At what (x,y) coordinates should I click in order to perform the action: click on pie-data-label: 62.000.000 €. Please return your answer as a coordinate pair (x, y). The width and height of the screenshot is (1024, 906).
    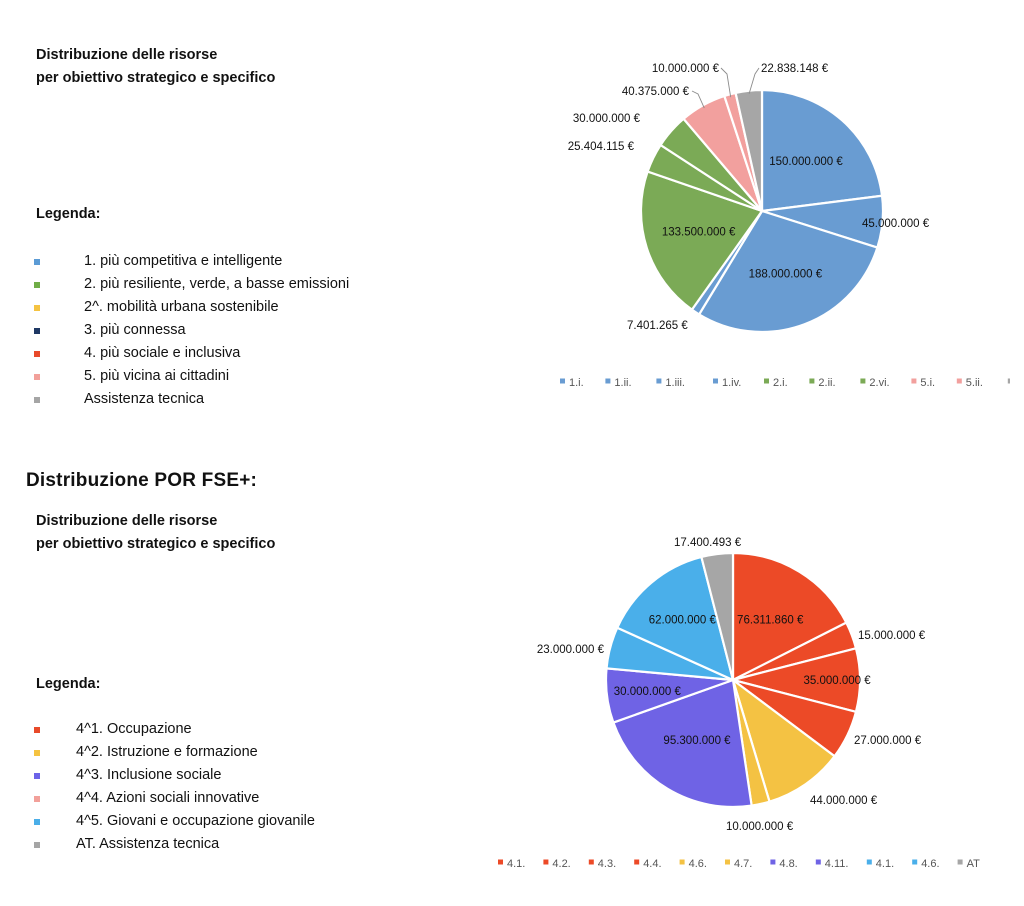
    Looking at the image, I should click on (683, 621).